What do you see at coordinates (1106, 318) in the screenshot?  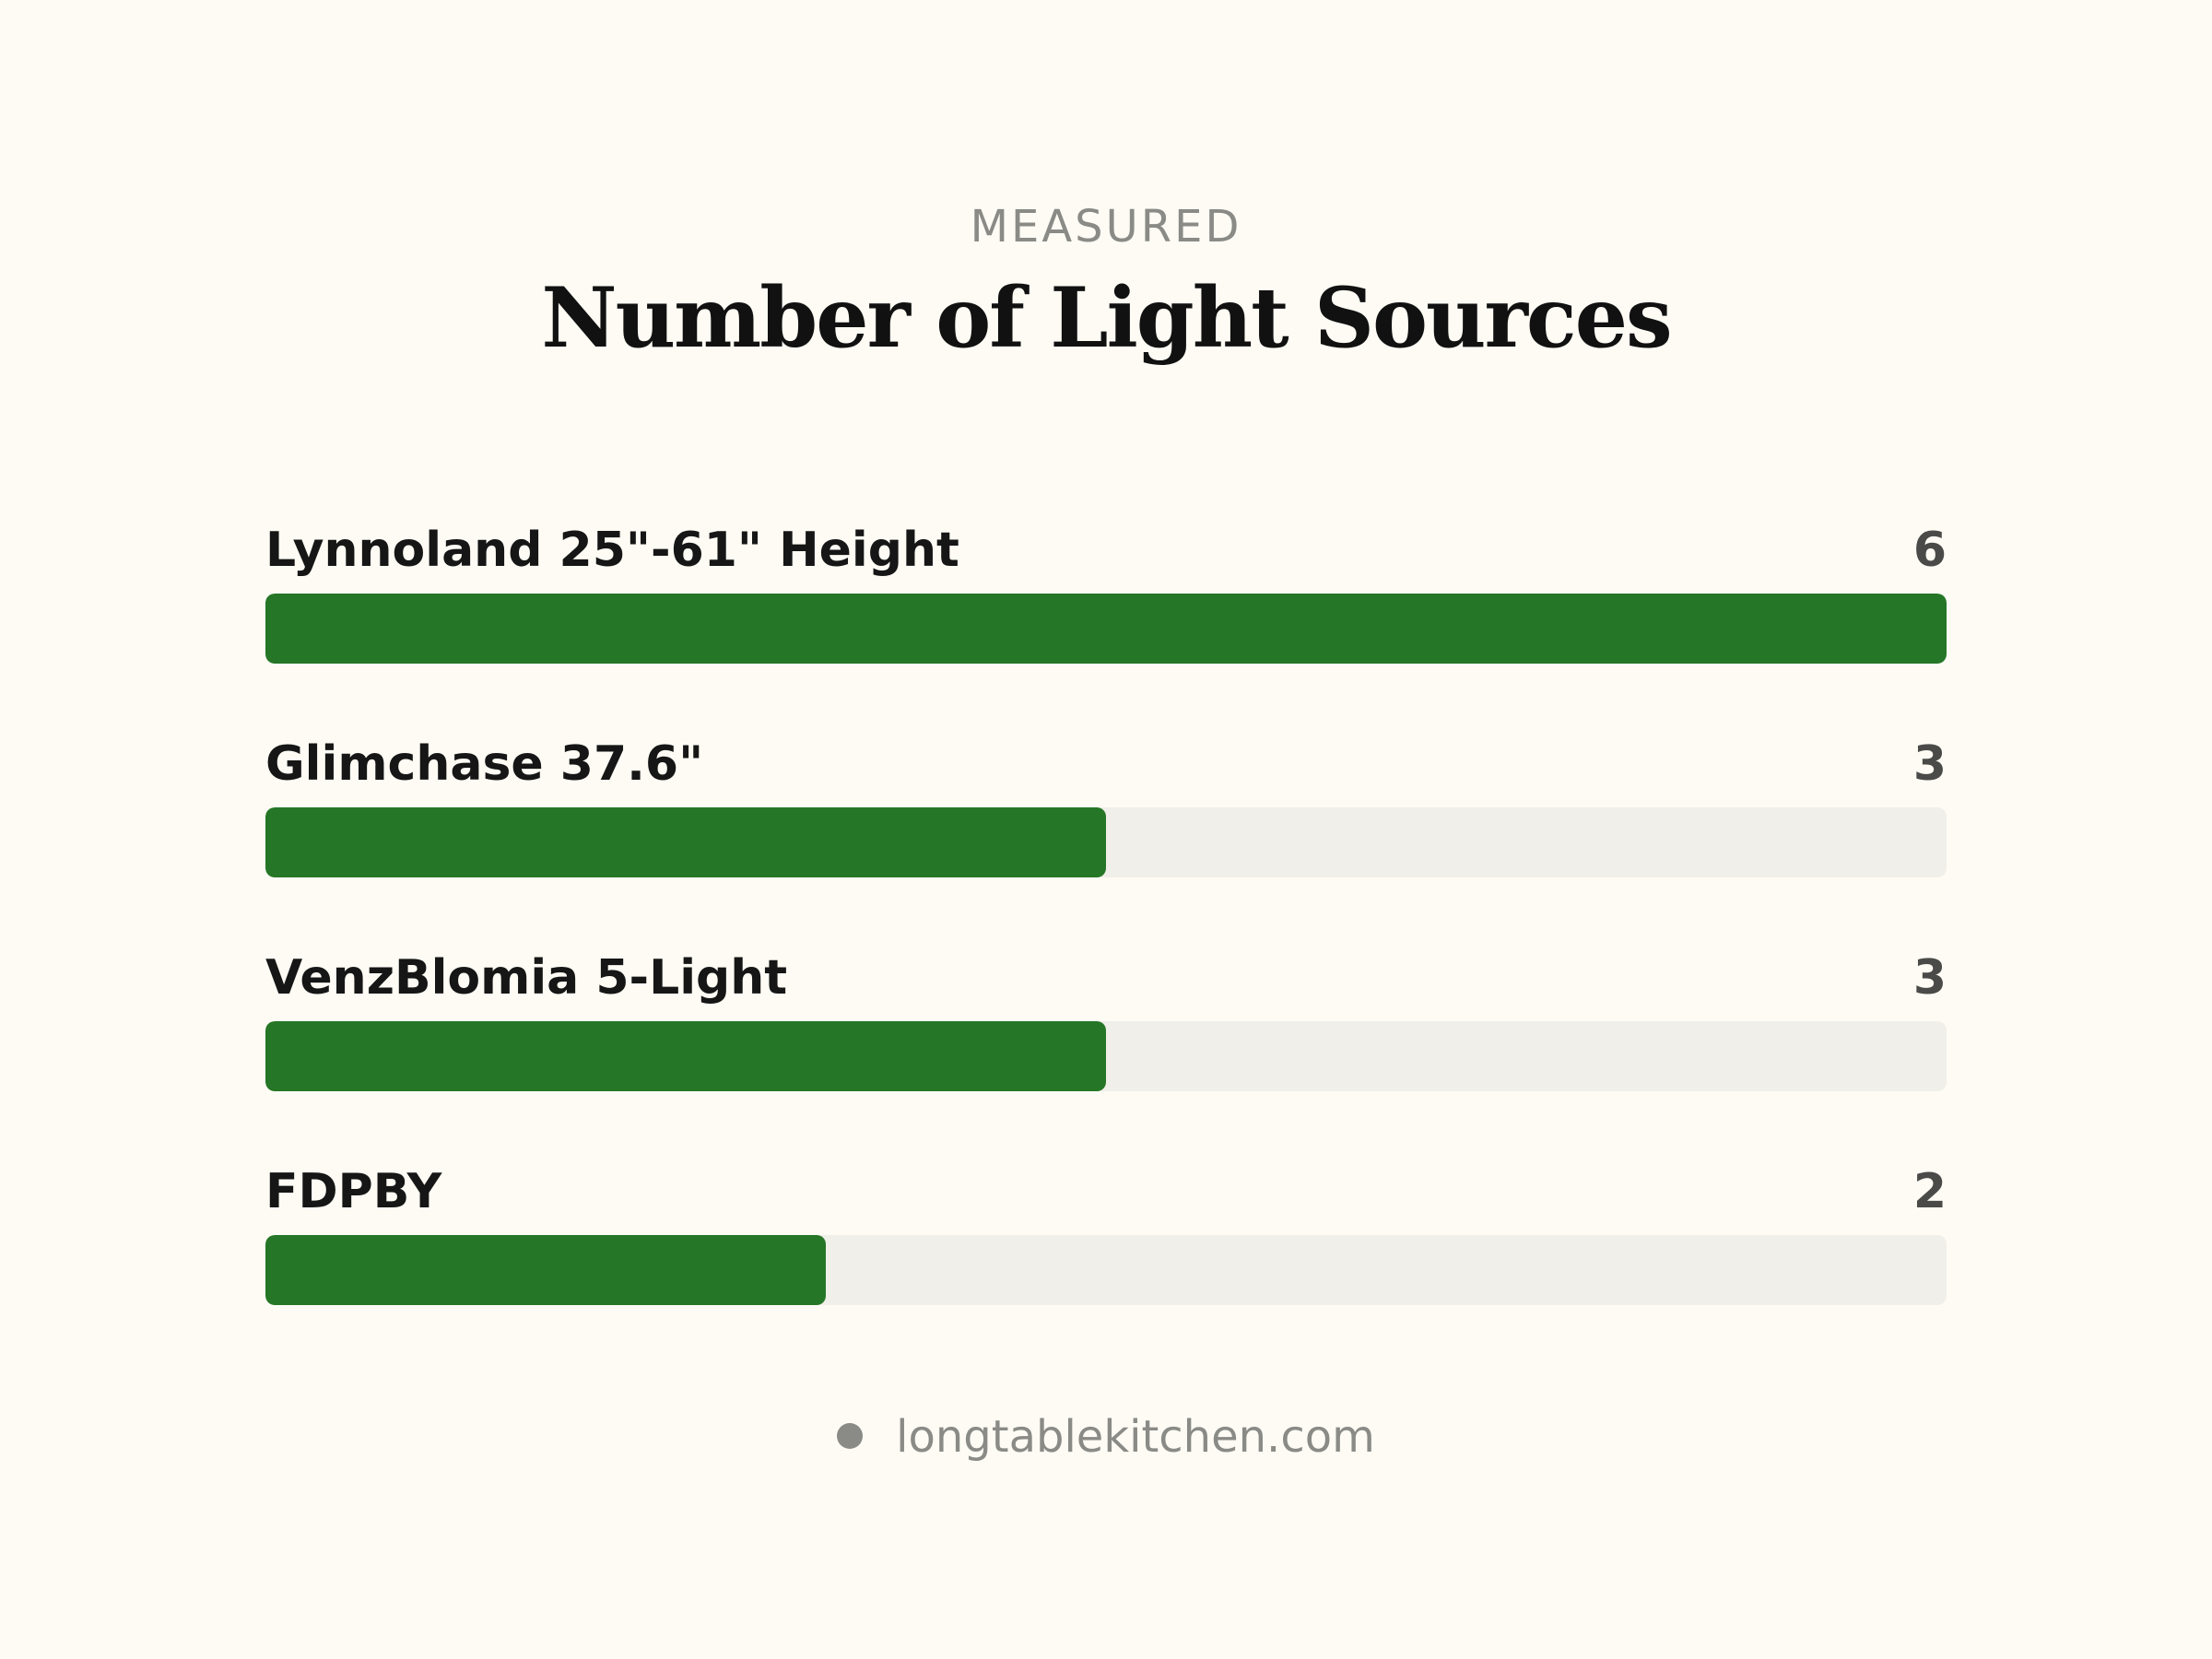 I see `chart-title: Number of Light Sources` at bounding box center [1106, 318].